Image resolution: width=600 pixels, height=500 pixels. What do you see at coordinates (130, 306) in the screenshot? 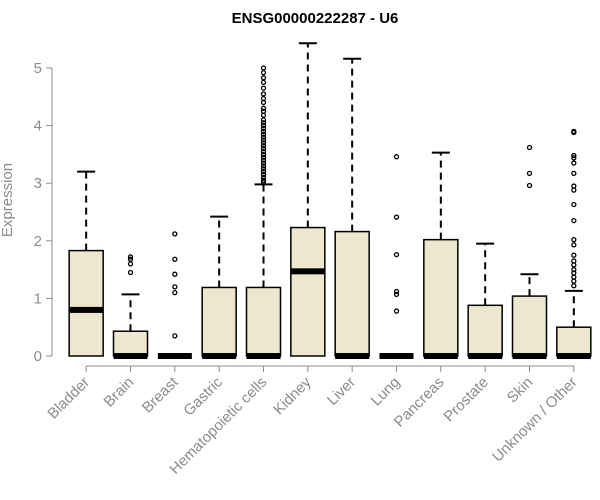
I see `box-brain` at bounding box center [130, 306].